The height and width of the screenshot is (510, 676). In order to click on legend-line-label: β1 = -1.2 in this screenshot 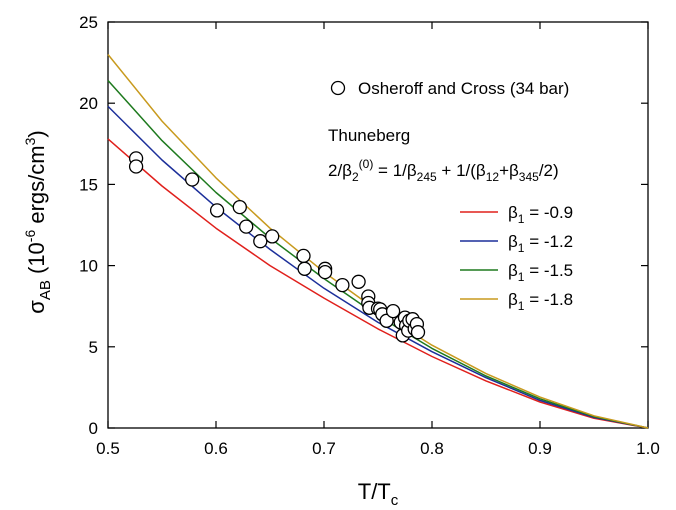, I will do `click(540, 243)`.